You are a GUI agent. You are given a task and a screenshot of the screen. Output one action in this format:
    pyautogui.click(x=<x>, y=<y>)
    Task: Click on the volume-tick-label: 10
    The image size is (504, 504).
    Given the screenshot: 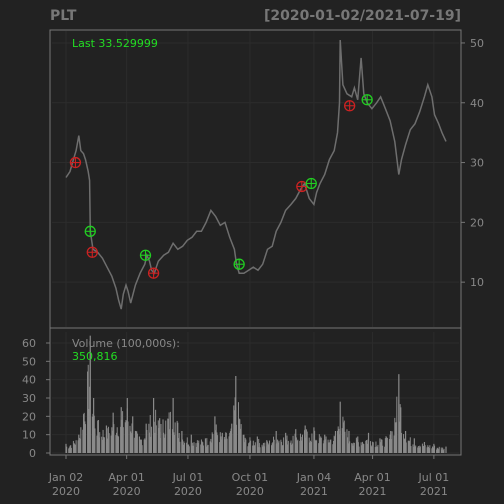 What is the action you would take?
    pyautogui.click(x=29, y=435)
    